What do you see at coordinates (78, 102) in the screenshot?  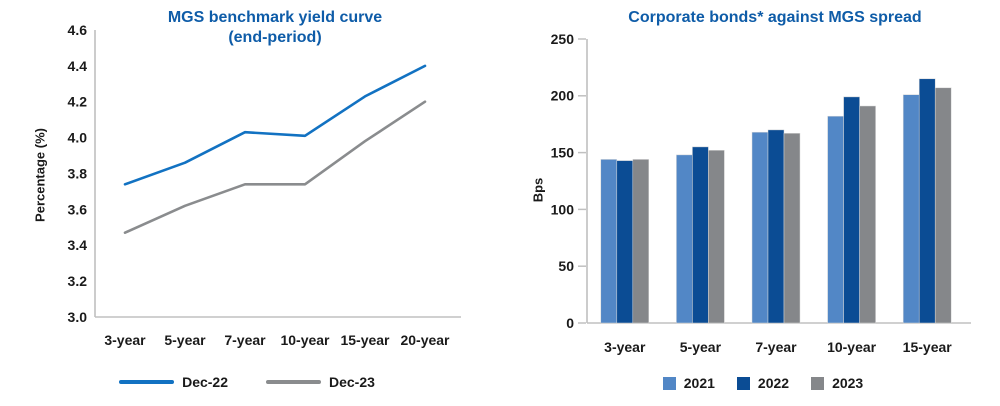 I see `y-tick-label: 4.2` at bounding box center [78, 102].